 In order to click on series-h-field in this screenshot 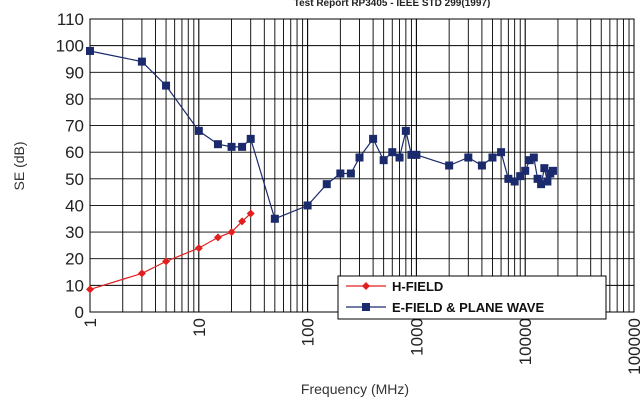, I will do `click(170, 251)`.